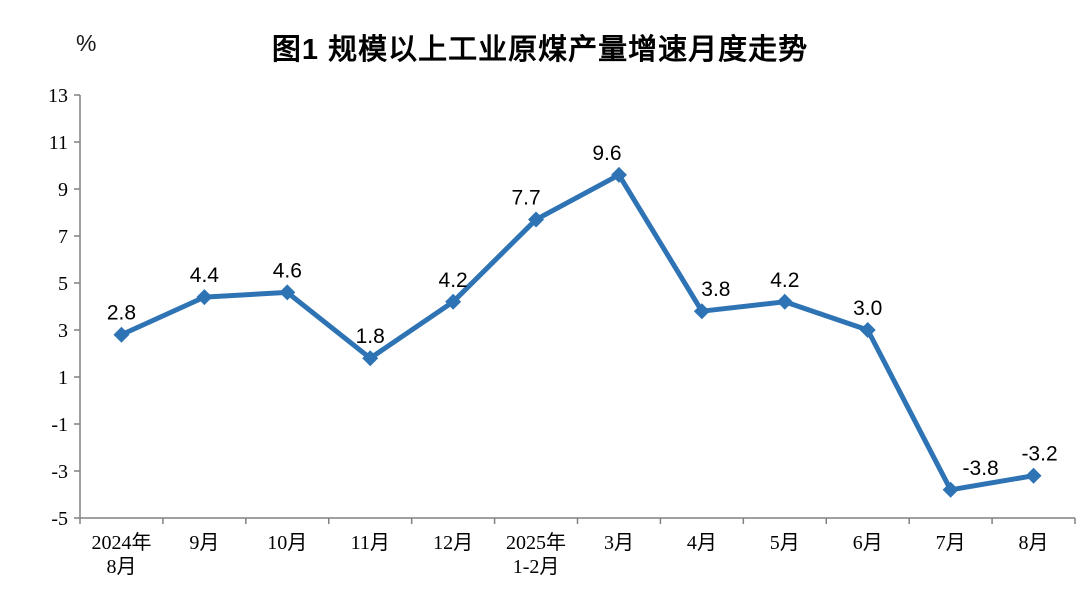 This screenshot has width=1080, height=598. I want to click on data-point-label: 3.0, so click(867, 308).